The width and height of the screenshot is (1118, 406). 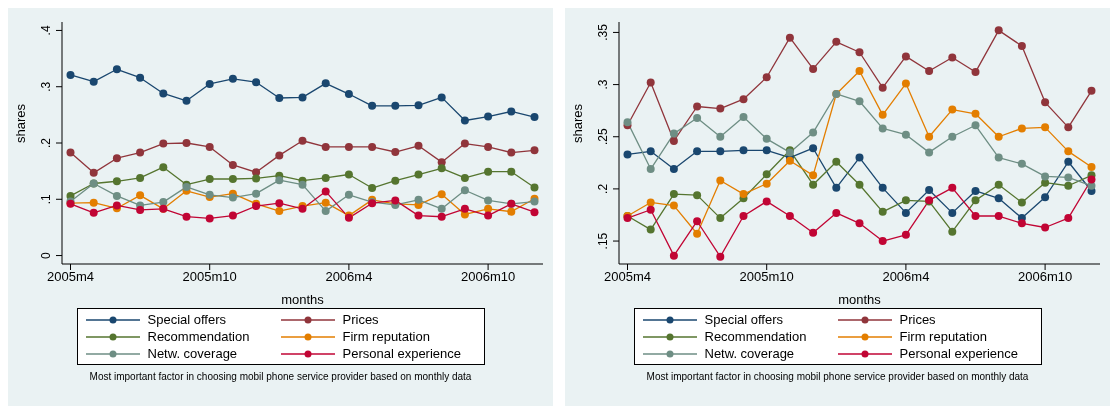 I want to click on y-tick-label: .25, so click(x=603, y=137).